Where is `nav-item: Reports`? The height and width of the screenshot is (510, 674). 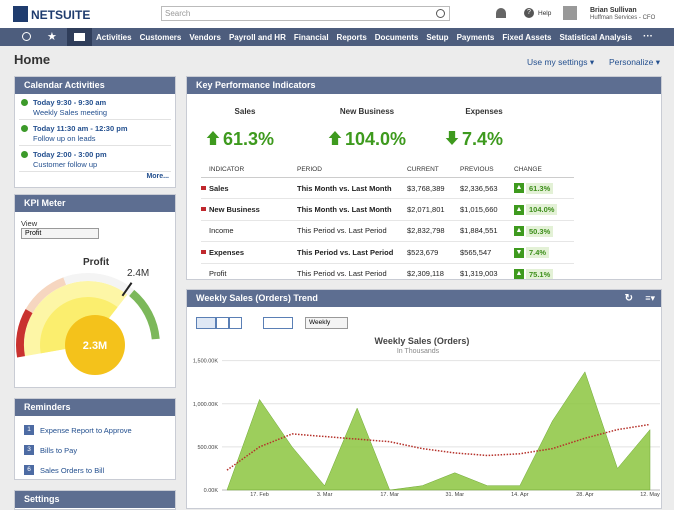 nav-item: Reports is located at coordinates (351, 37).